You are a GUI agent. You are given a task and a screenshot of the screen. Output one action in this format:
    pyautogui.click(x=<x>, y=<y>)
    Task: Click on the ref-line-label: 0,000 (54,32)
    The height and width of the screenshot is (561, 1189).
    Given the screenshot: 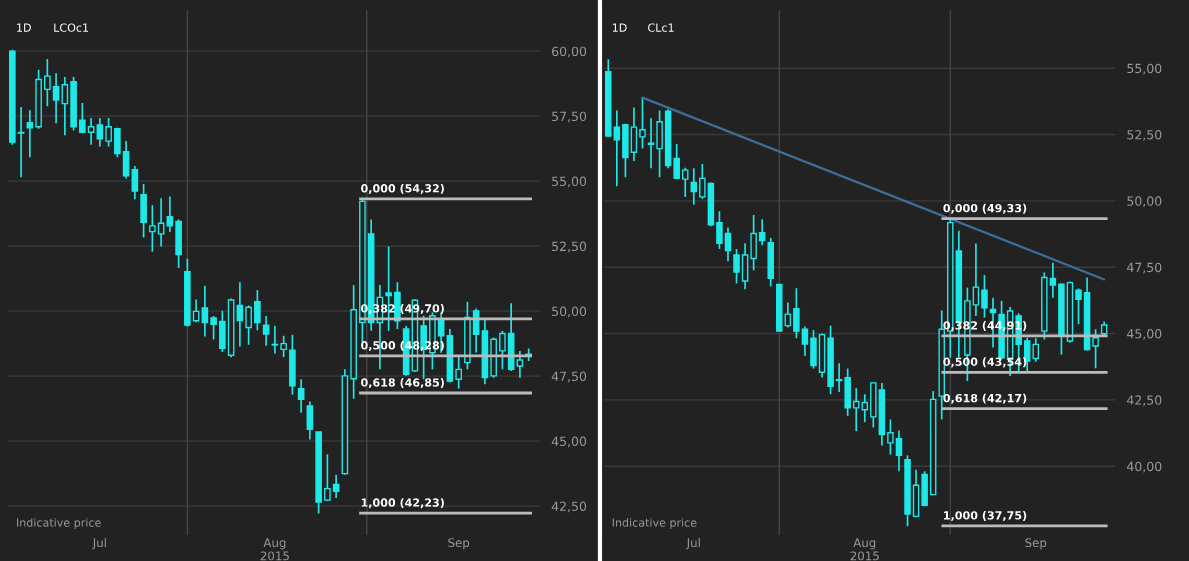 What is the action you would take?
    pyautogui.click(x=402, y=188)
    